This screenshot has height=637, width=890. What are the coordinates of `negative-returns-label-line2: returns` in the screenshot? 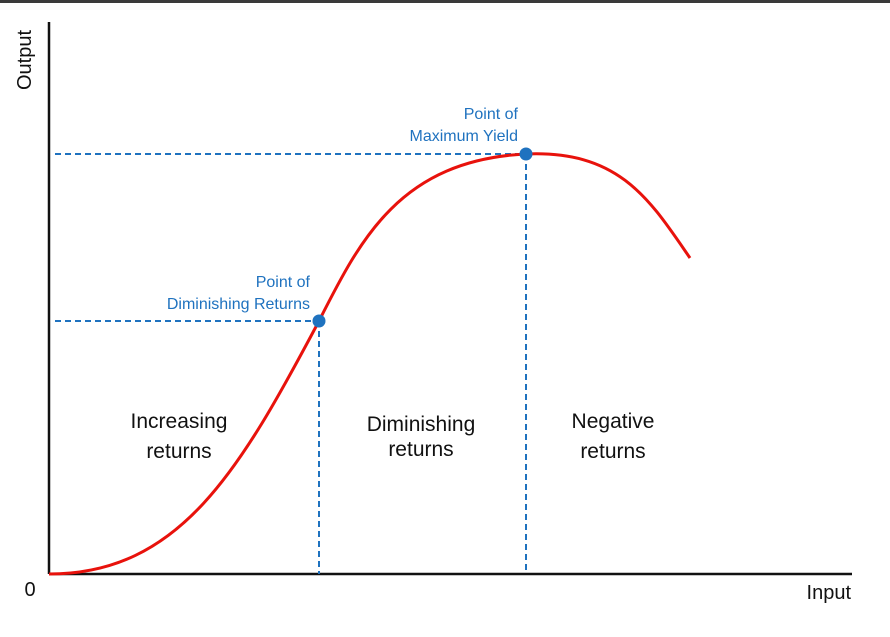 It's located at (612, 451).